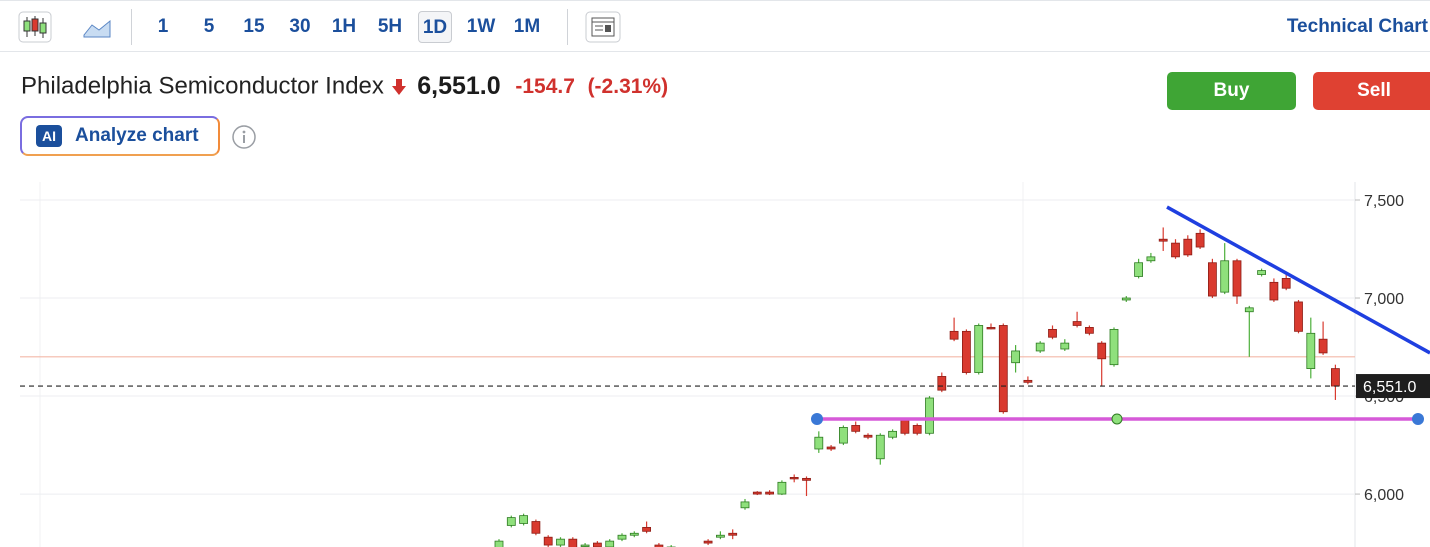 The image size is (1430, 547). Describe the element at coordinates (244, 137) in the screenshot. I see `info-icon` at that location.